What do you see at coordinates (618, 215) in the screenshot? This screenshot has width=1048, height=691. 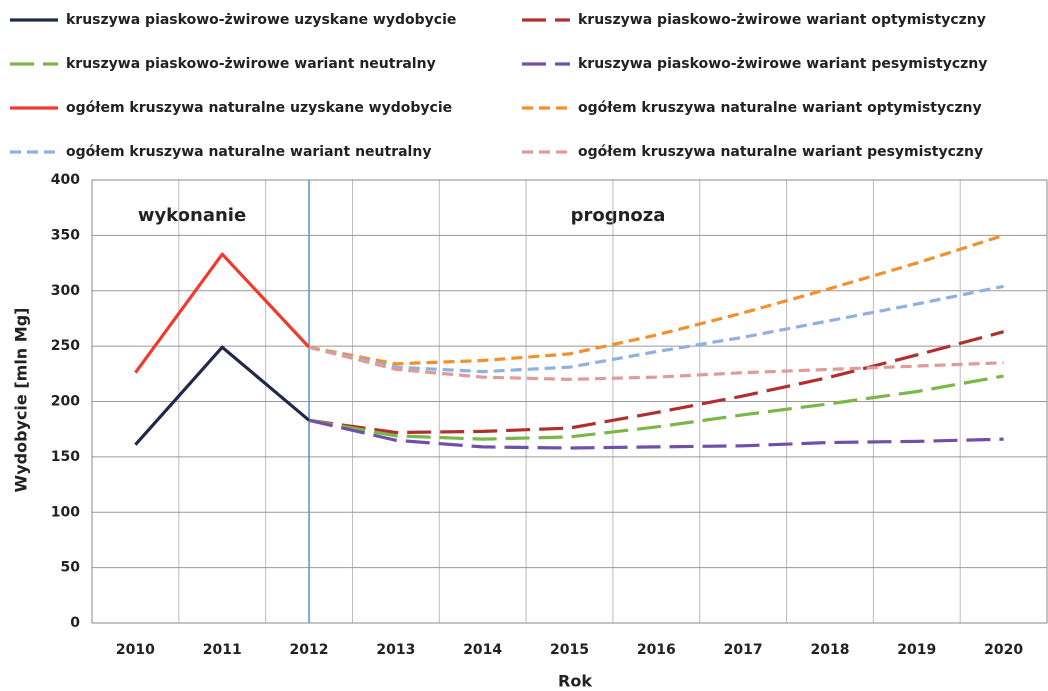 I see `annotation: prognoza` at bounding box center [618, 215].